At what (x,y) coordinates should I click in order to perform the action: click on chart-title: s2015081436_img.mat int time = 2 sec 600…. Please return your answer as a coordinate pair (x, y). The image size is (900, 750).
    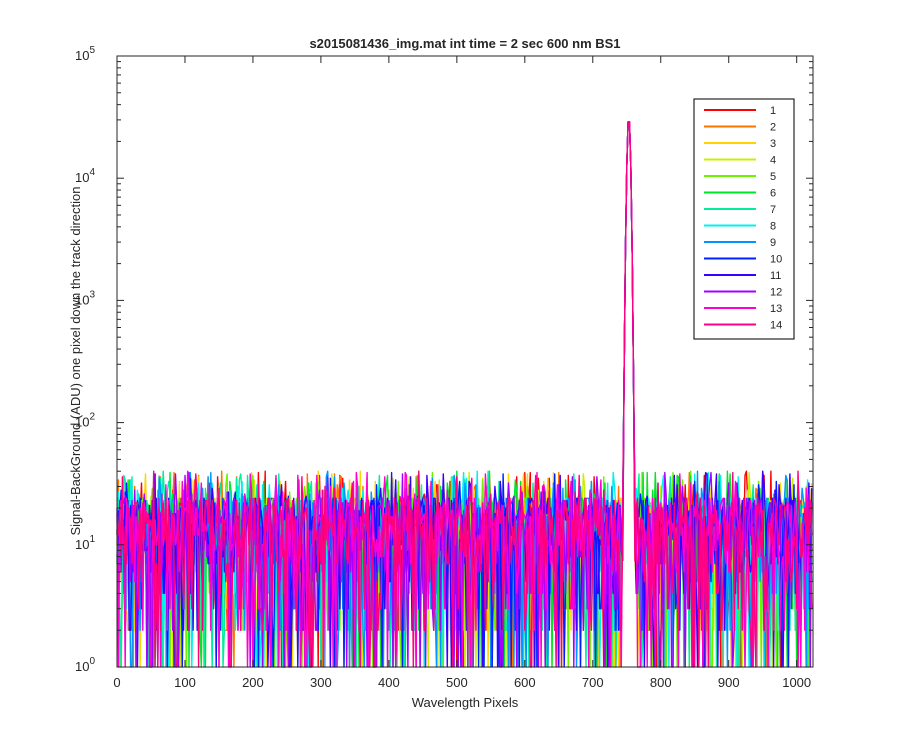
    Looking at the image, I should click on (464, 43).